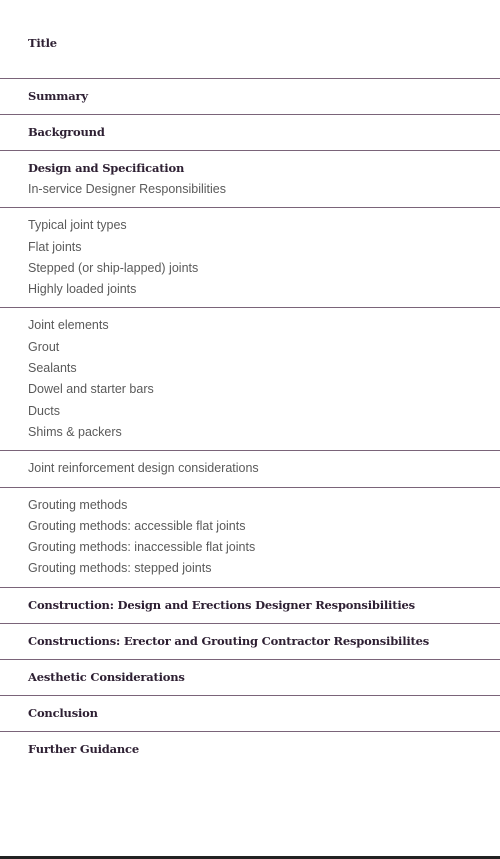  What do you see at coordinates (127, 189) in the screenshot?
I see `toc-link-in-service-designer-responsibilities: In-service Designer Responsibilities` at bounding box center [127, 189].